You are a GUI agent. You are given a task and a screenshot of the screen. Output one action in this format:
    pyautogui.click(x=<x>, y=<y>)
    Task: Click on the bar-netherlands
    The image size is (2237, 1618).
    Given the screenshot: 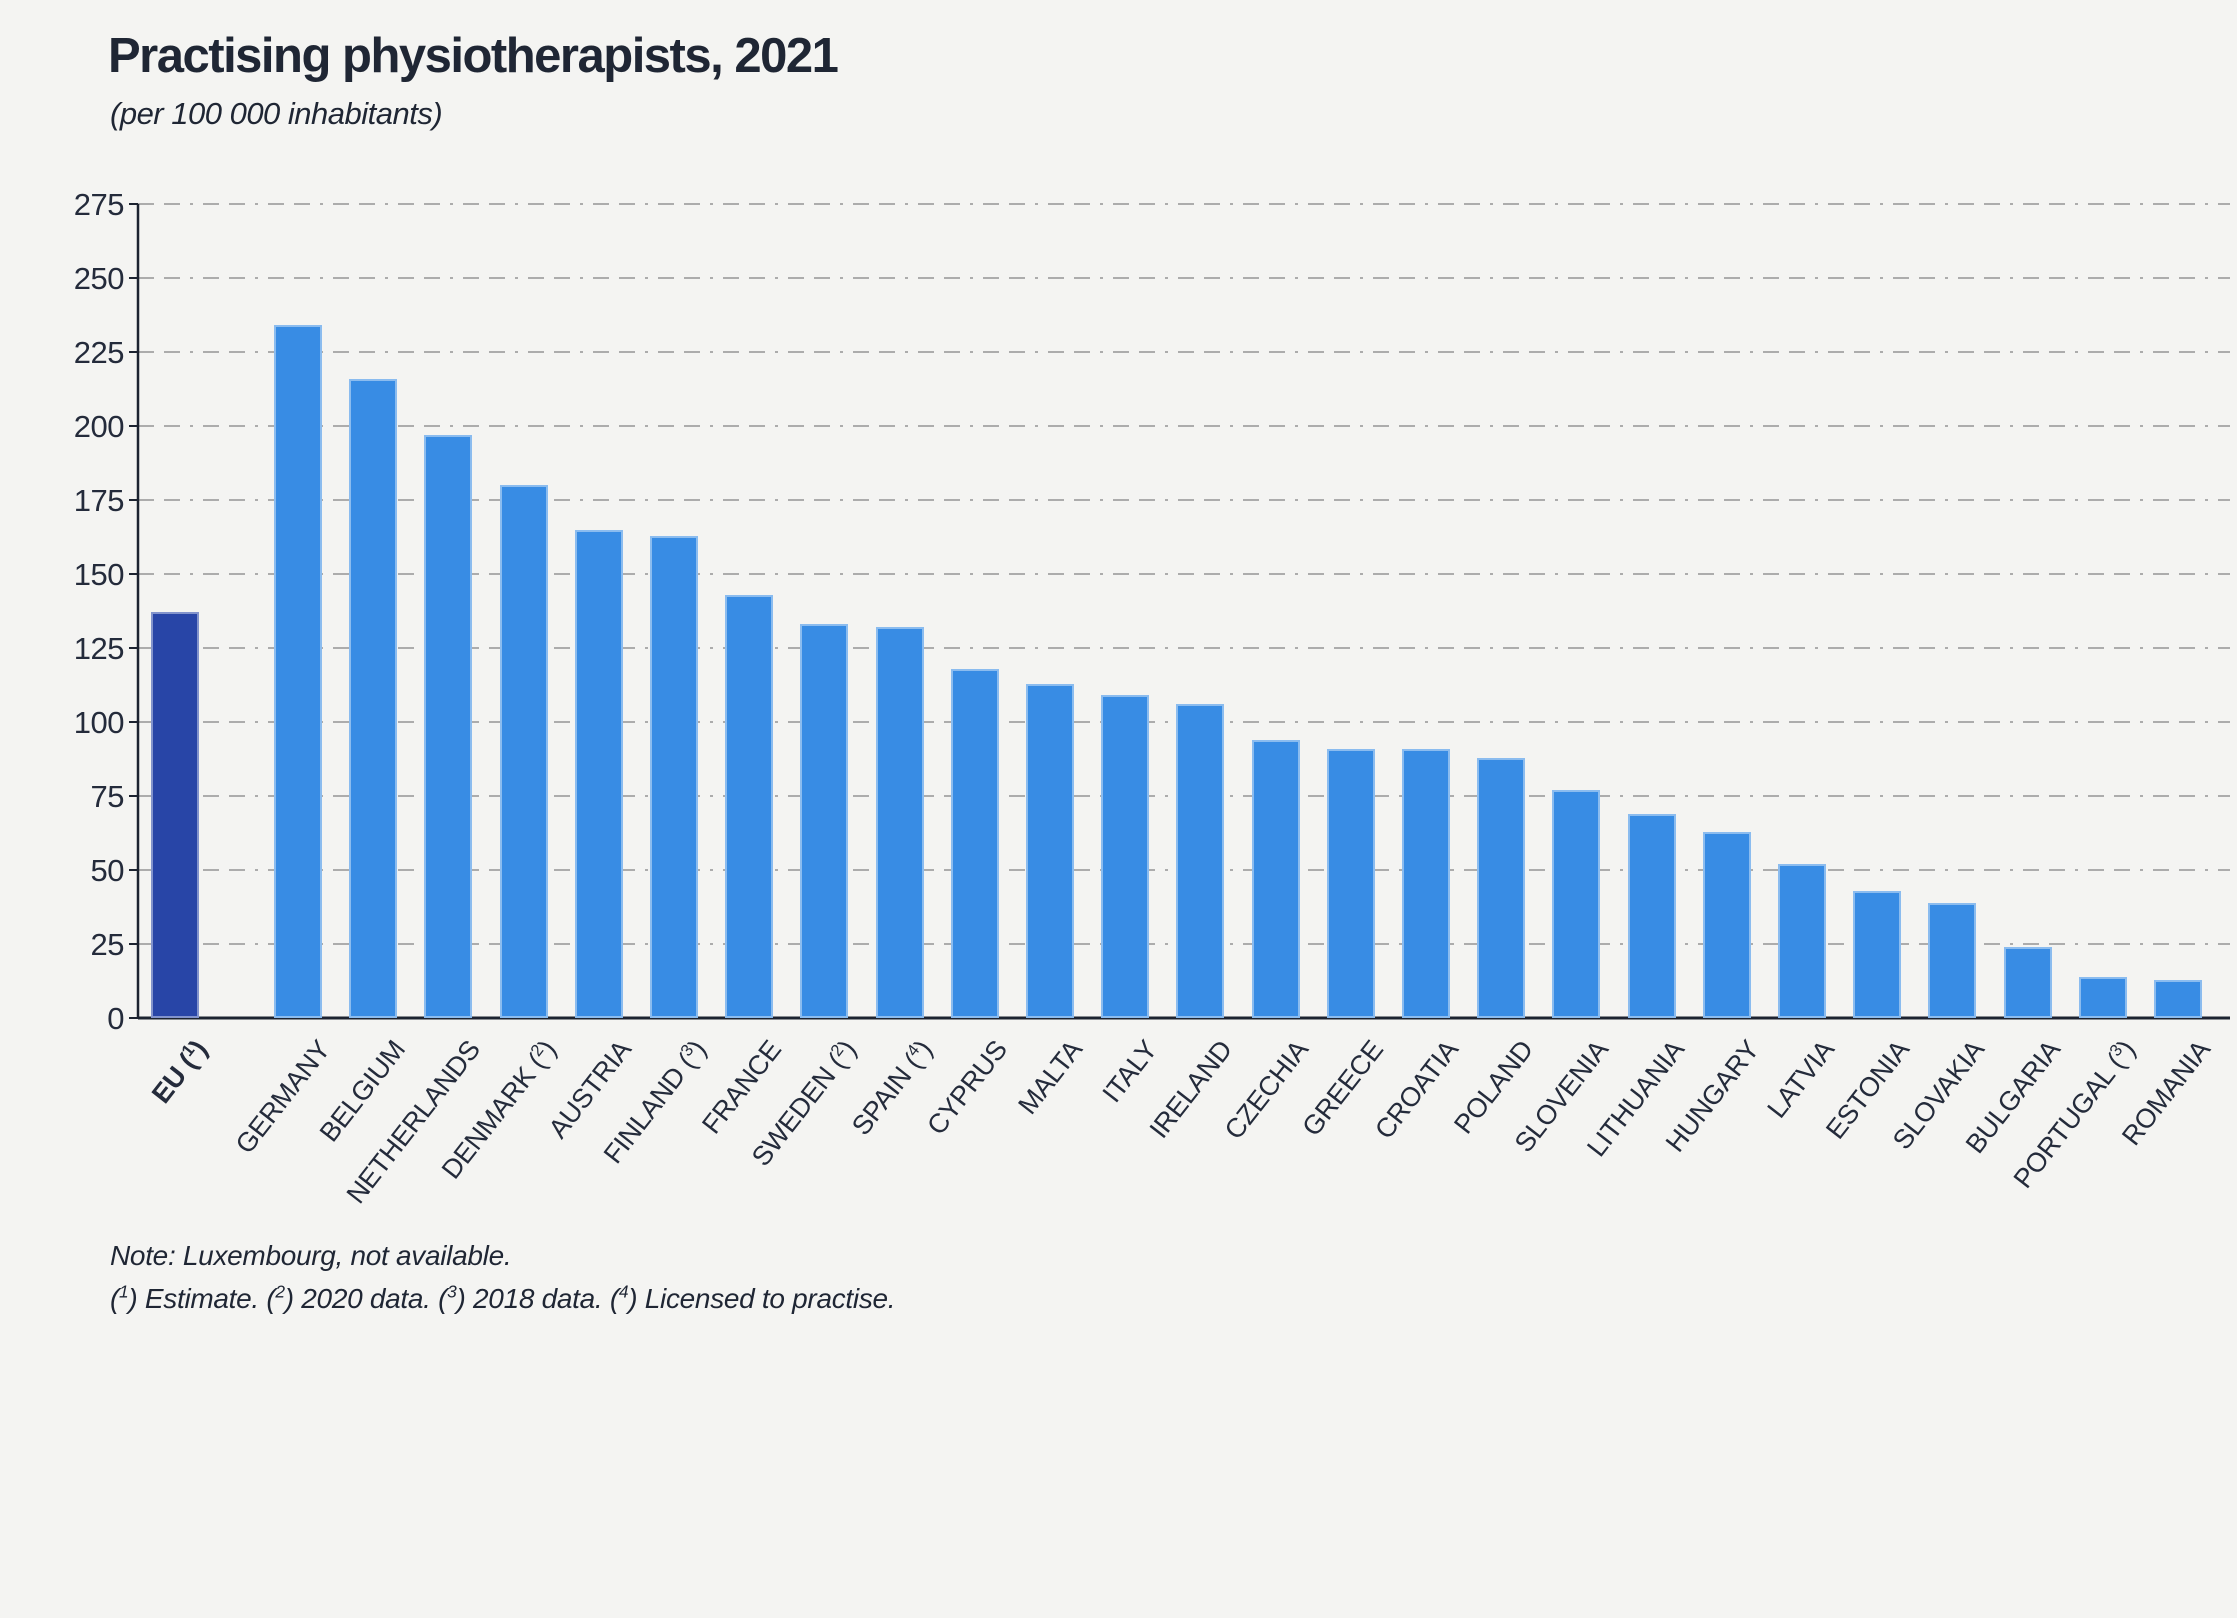 What is the action you would take?
    pyautogui.click(x=448, y=726)
    